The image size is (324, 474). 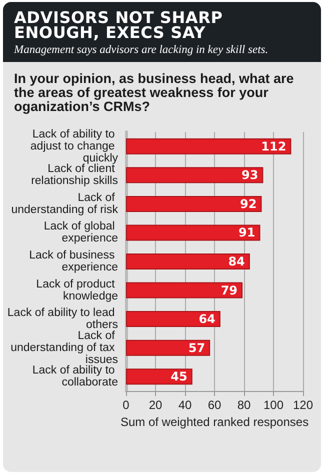 I want to click on x-tick-label: 0, so click(x=126, y=405).